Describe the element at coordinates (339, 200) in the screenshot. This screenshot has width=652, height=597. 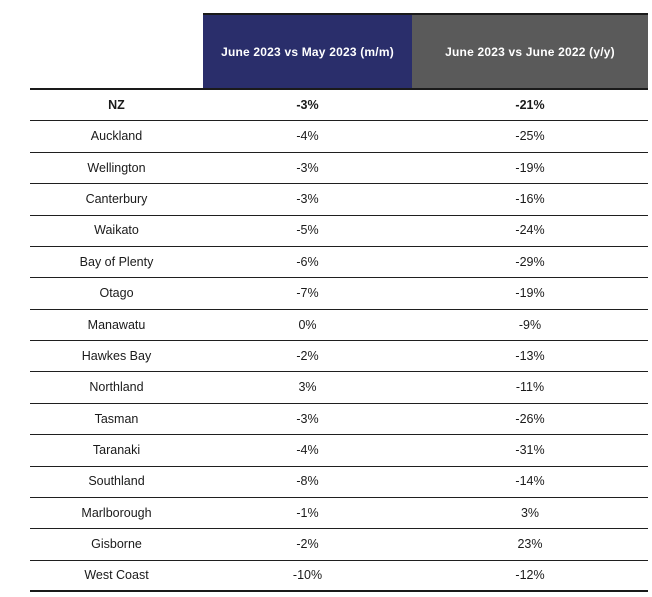
I see `table-row: Canterbury -3% -16%` at that location.